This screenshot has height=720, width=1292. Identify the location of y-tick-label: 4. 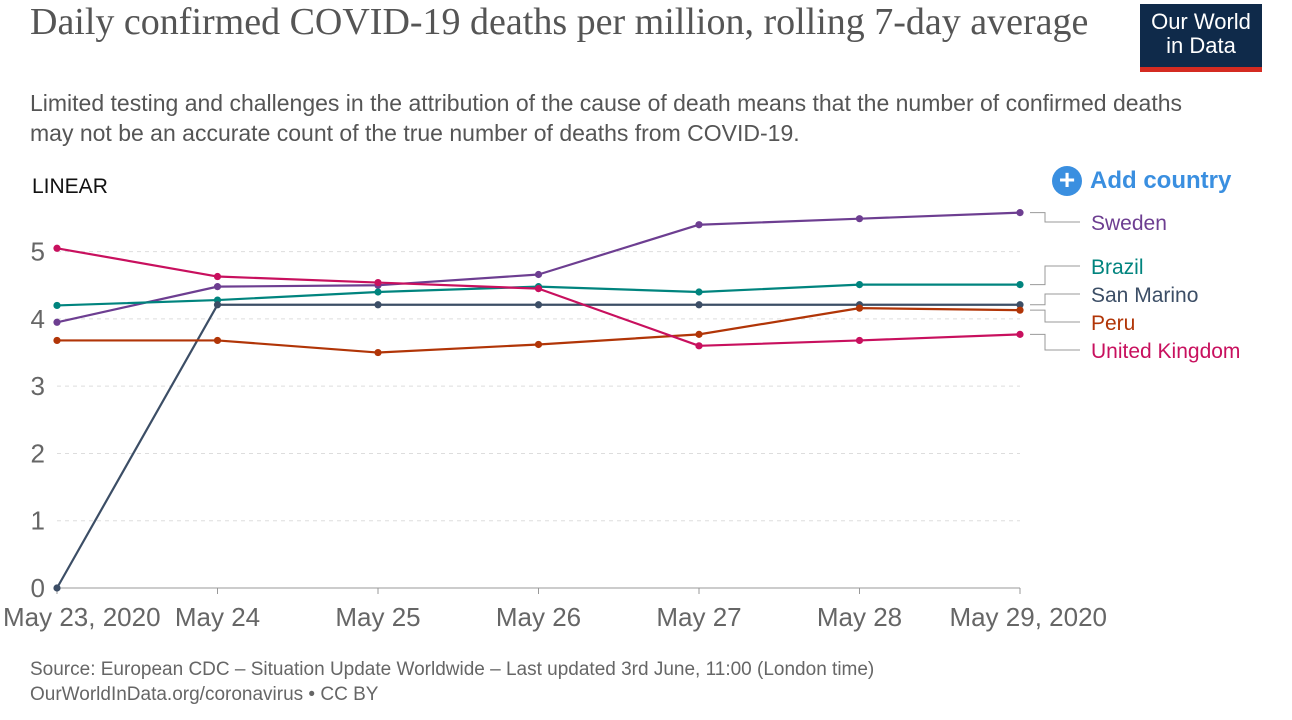
(38, 319).